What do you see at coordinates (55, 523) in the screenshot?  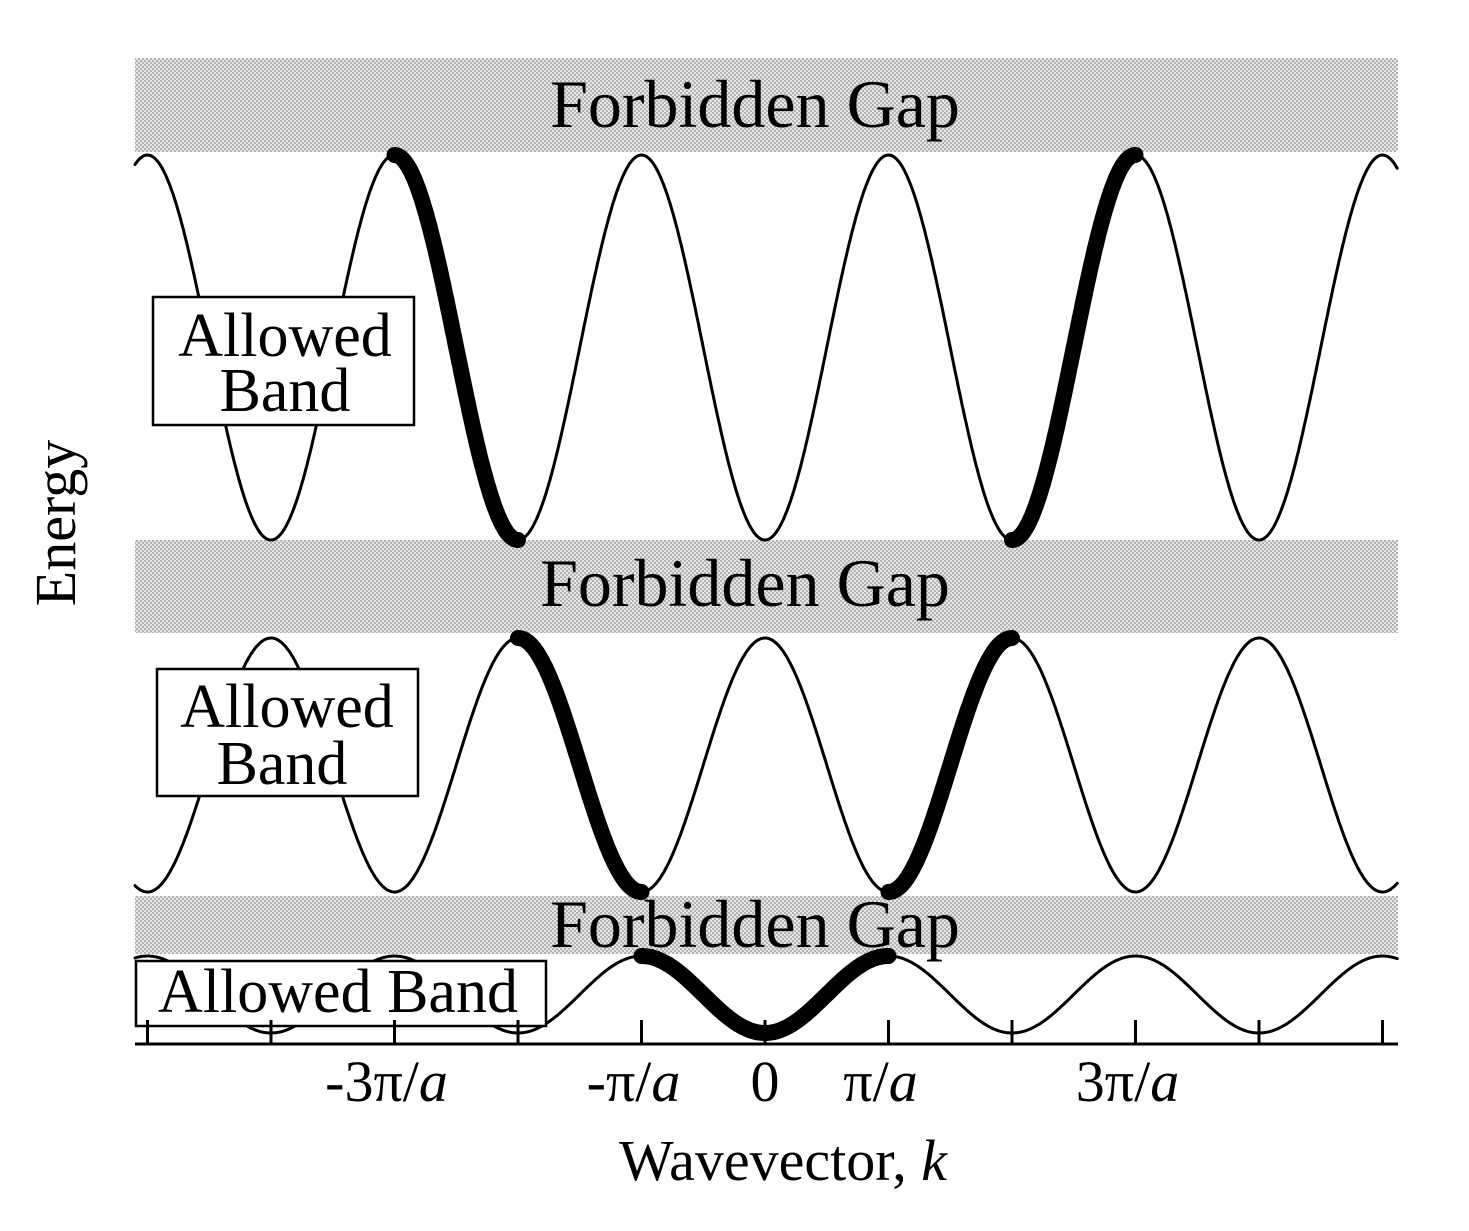 I see `y-axis-title: Energy` at bounding box center [55, 523].